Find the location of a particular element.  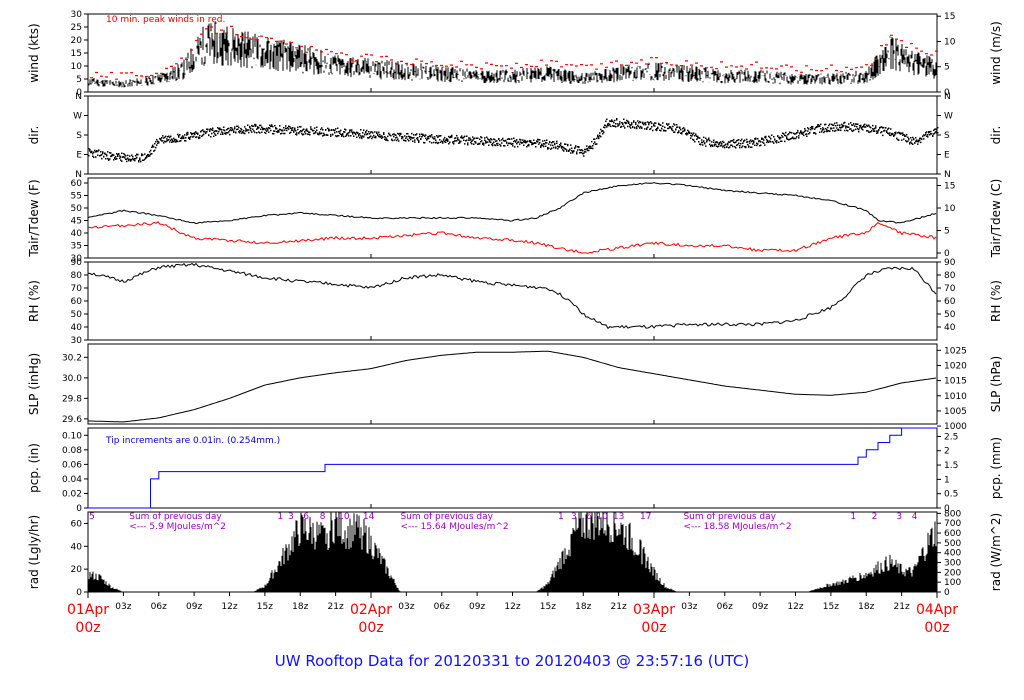

rad-sum-value: <--- 18.58 MJoules/m^2 is located at coordinates (737, 527).